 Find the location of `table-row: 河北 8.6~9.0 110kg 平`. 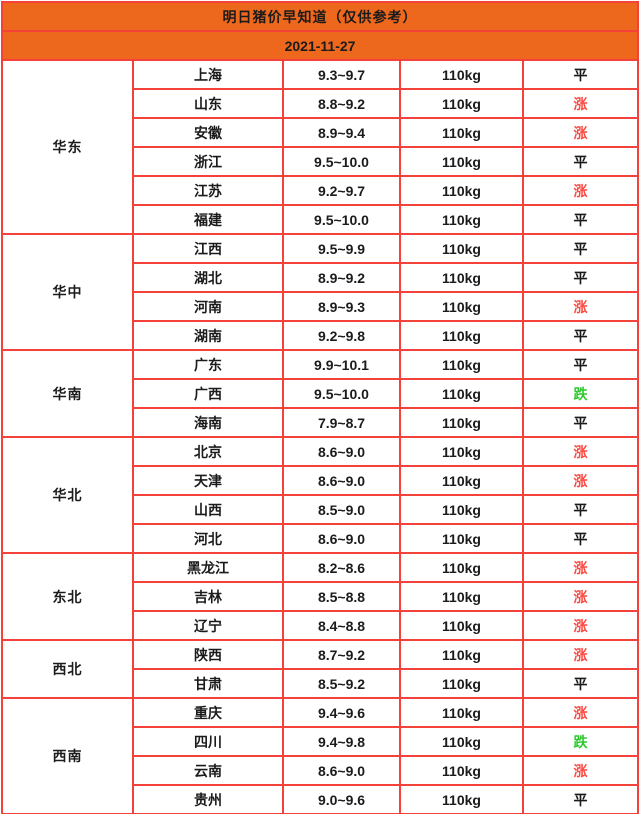

table-row: 河北 8.6~9.0 110kg 平 is located at coordinates (321, 538).